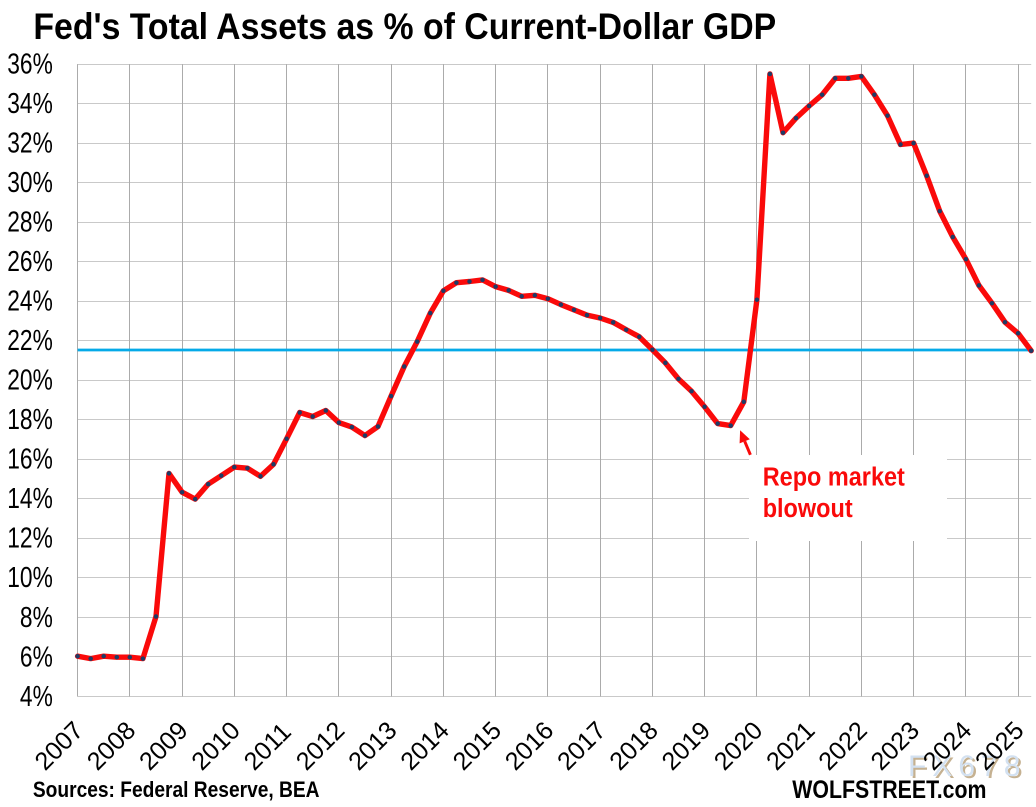 The image size is (1036, 807). Describe the element at coordinates (30, 499) in the screenshot. I see `svg-text: 14%` at that location.